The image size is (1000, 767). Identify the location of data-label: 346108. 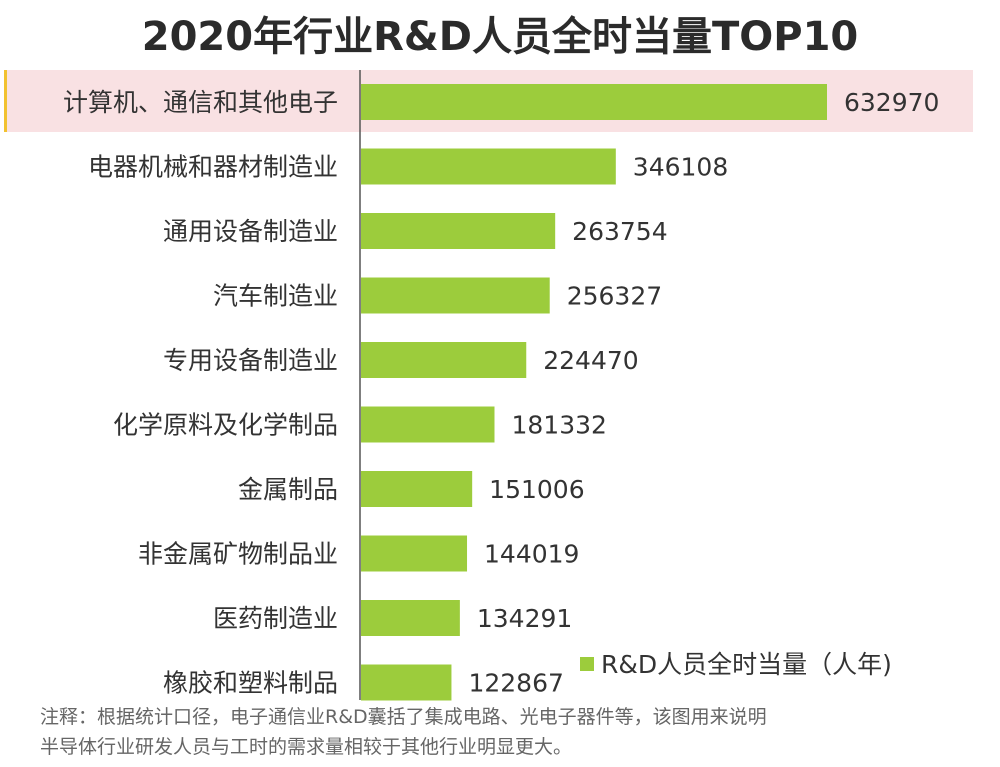
(680, 167).